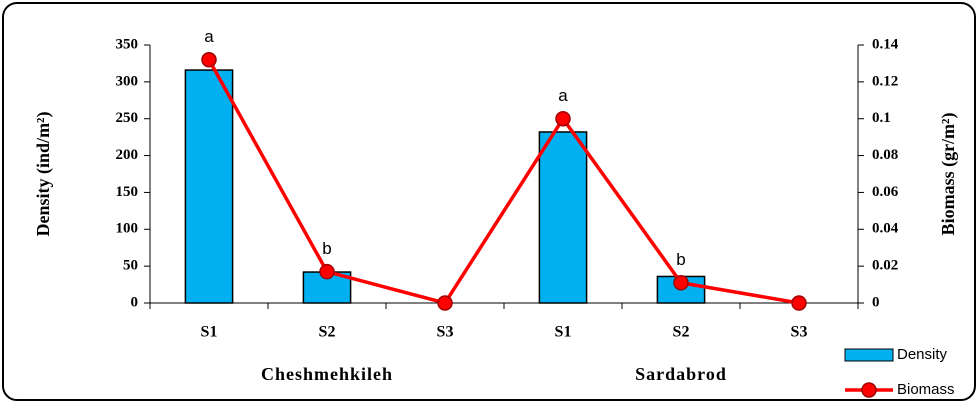  Describe the element at coordinates (127, 155) in the screenshot. I see `y-tick-label: 200` at that location.